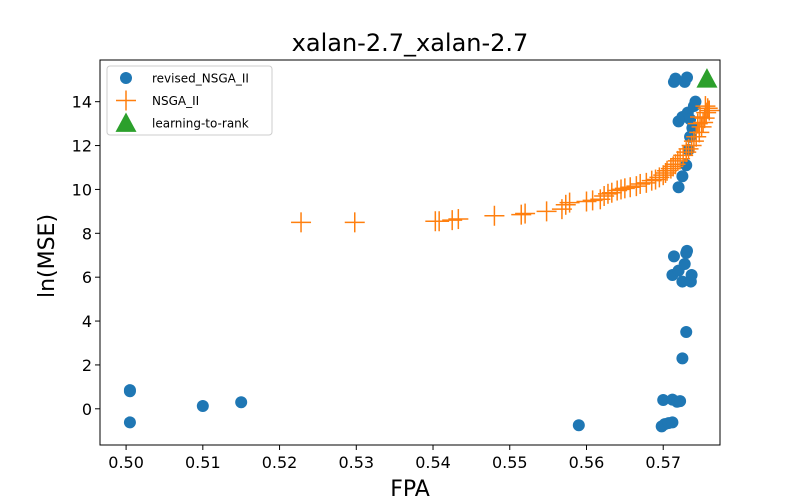 This screenshot has width=800, height=500. Describe the element at coordinates (510, 462) in the screenshot. I see `x-tick-label: 0.55` at that location.